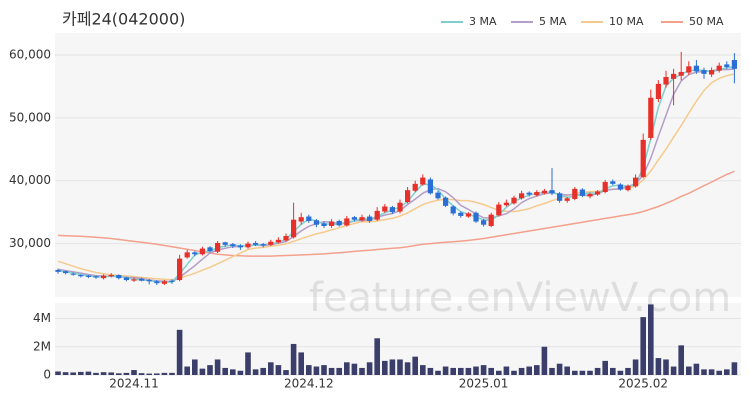  Describe the element at coordinates (30, 180) in the screenshot. I see `y-tick-label: 40,000` at that location.